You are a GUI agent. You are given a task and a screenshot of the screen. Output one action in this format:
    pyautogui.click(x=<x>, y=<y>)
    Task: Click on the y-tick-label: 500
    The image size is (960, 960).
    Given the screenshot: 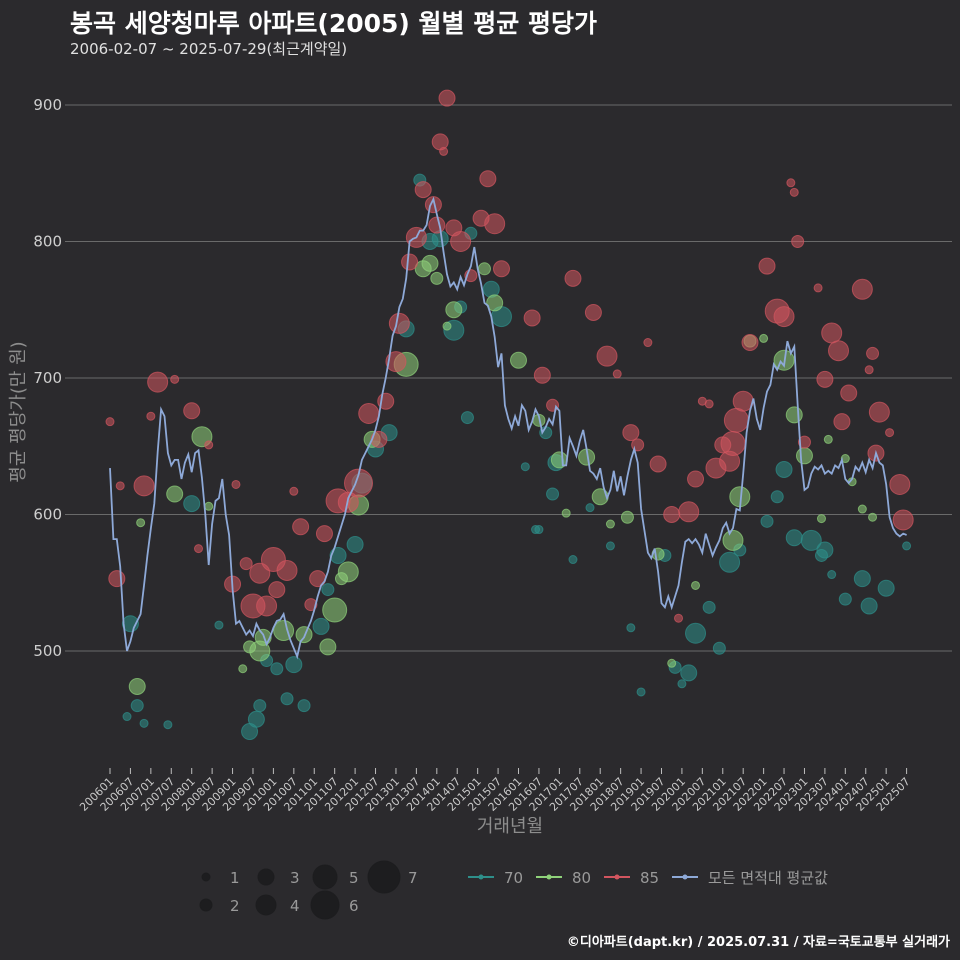 What is the action you would take?
    pyautogui.click(x=47, y=651)
    